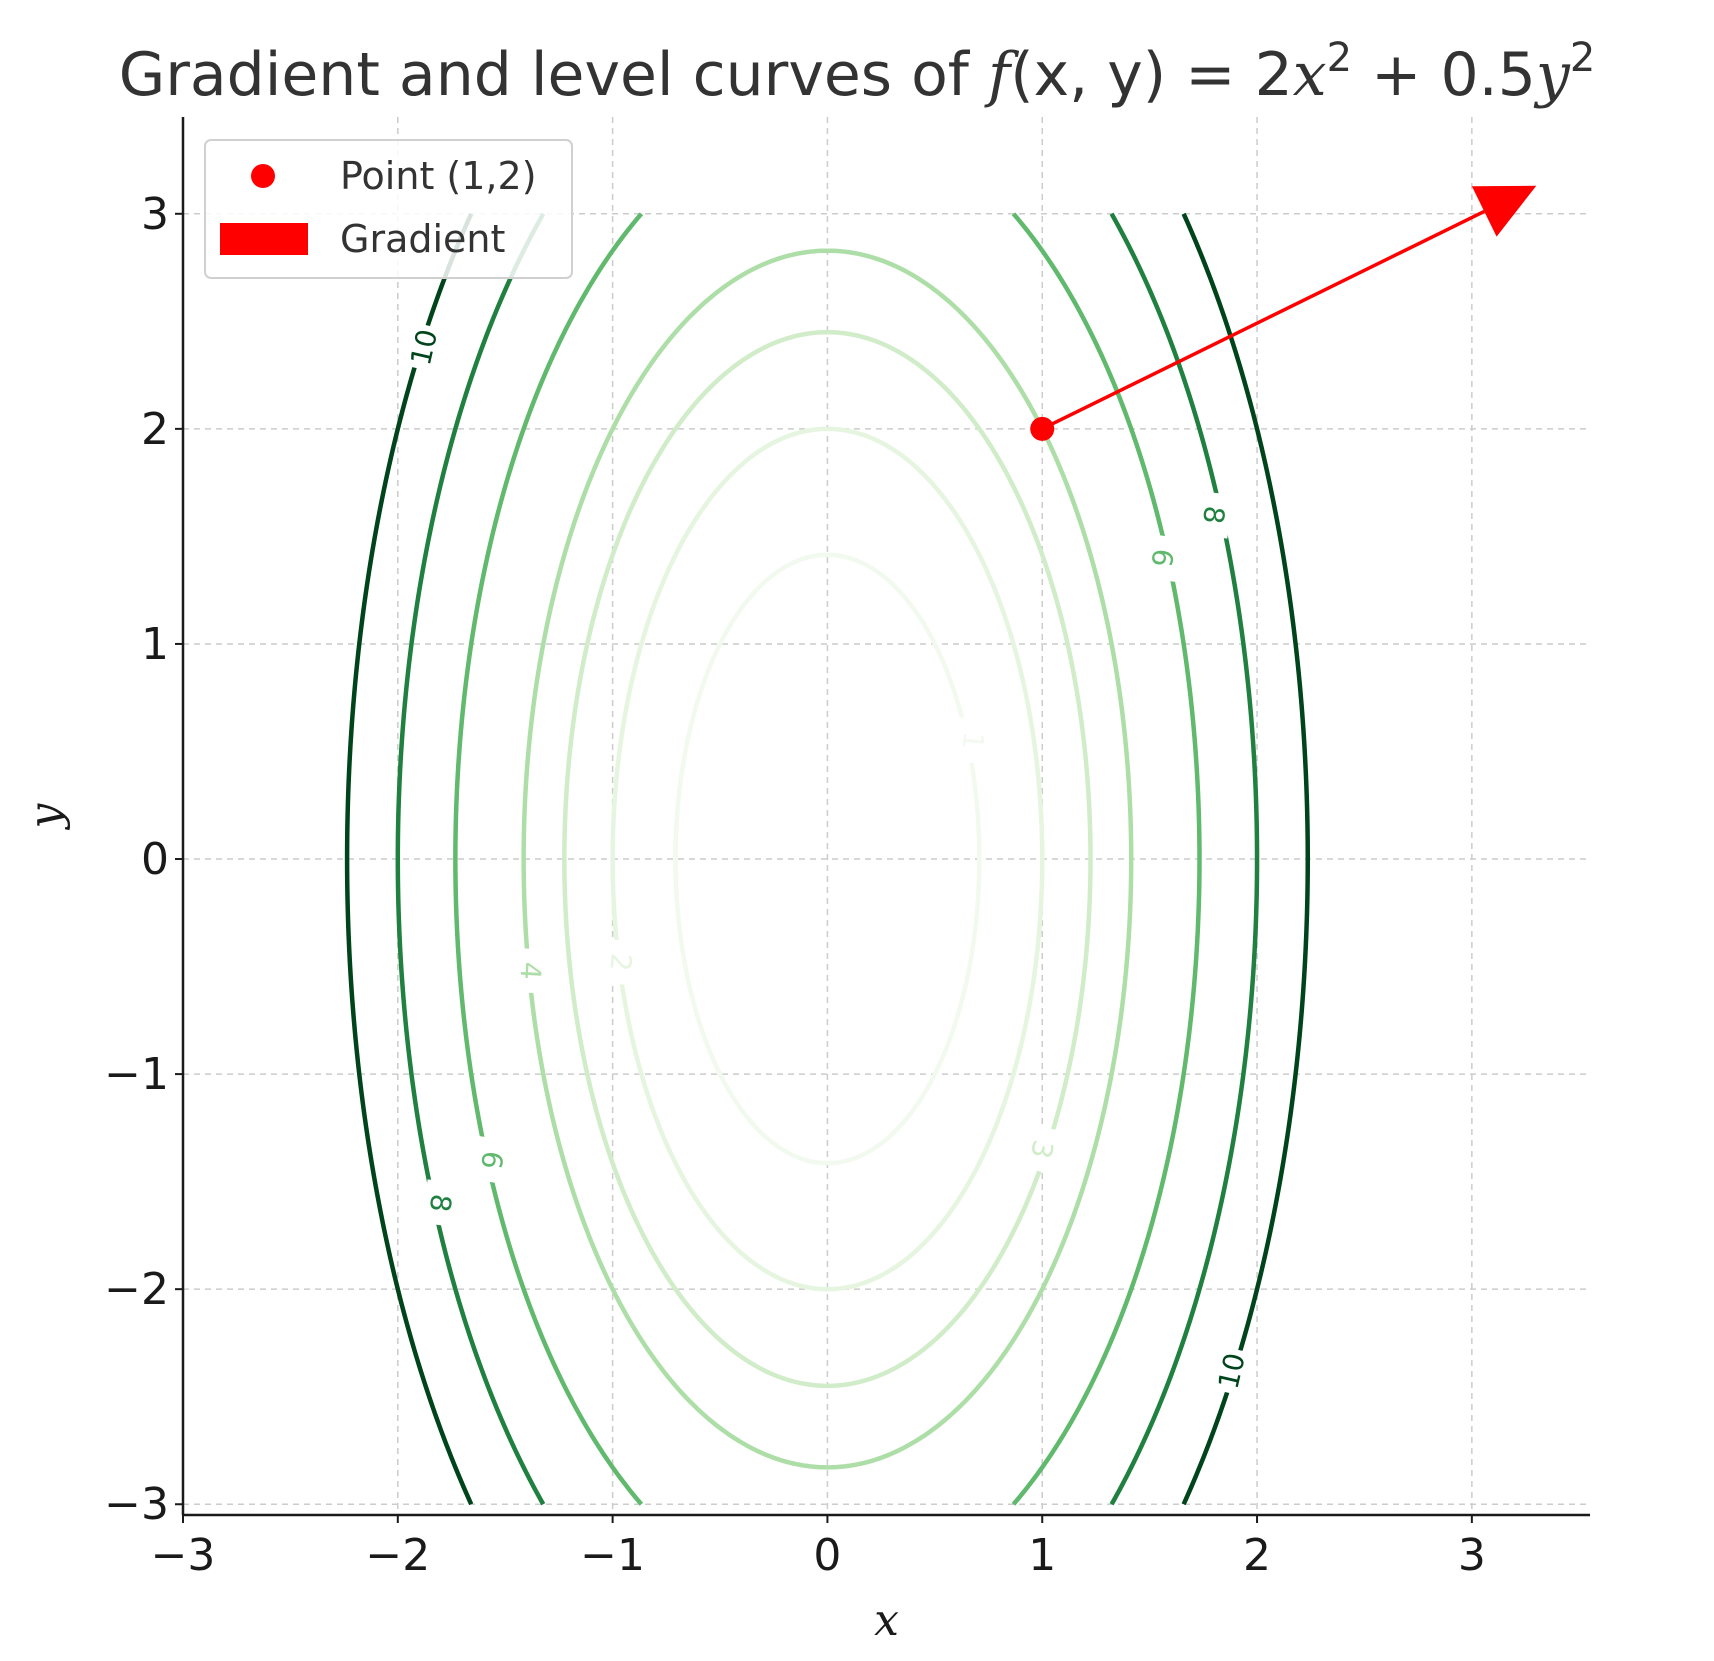 This screenshot has width=1714, height=1661. What do you see at coordinates (409, 859) in the screenshot?
I see `contour-10-left` at bounding box center [409, 859].